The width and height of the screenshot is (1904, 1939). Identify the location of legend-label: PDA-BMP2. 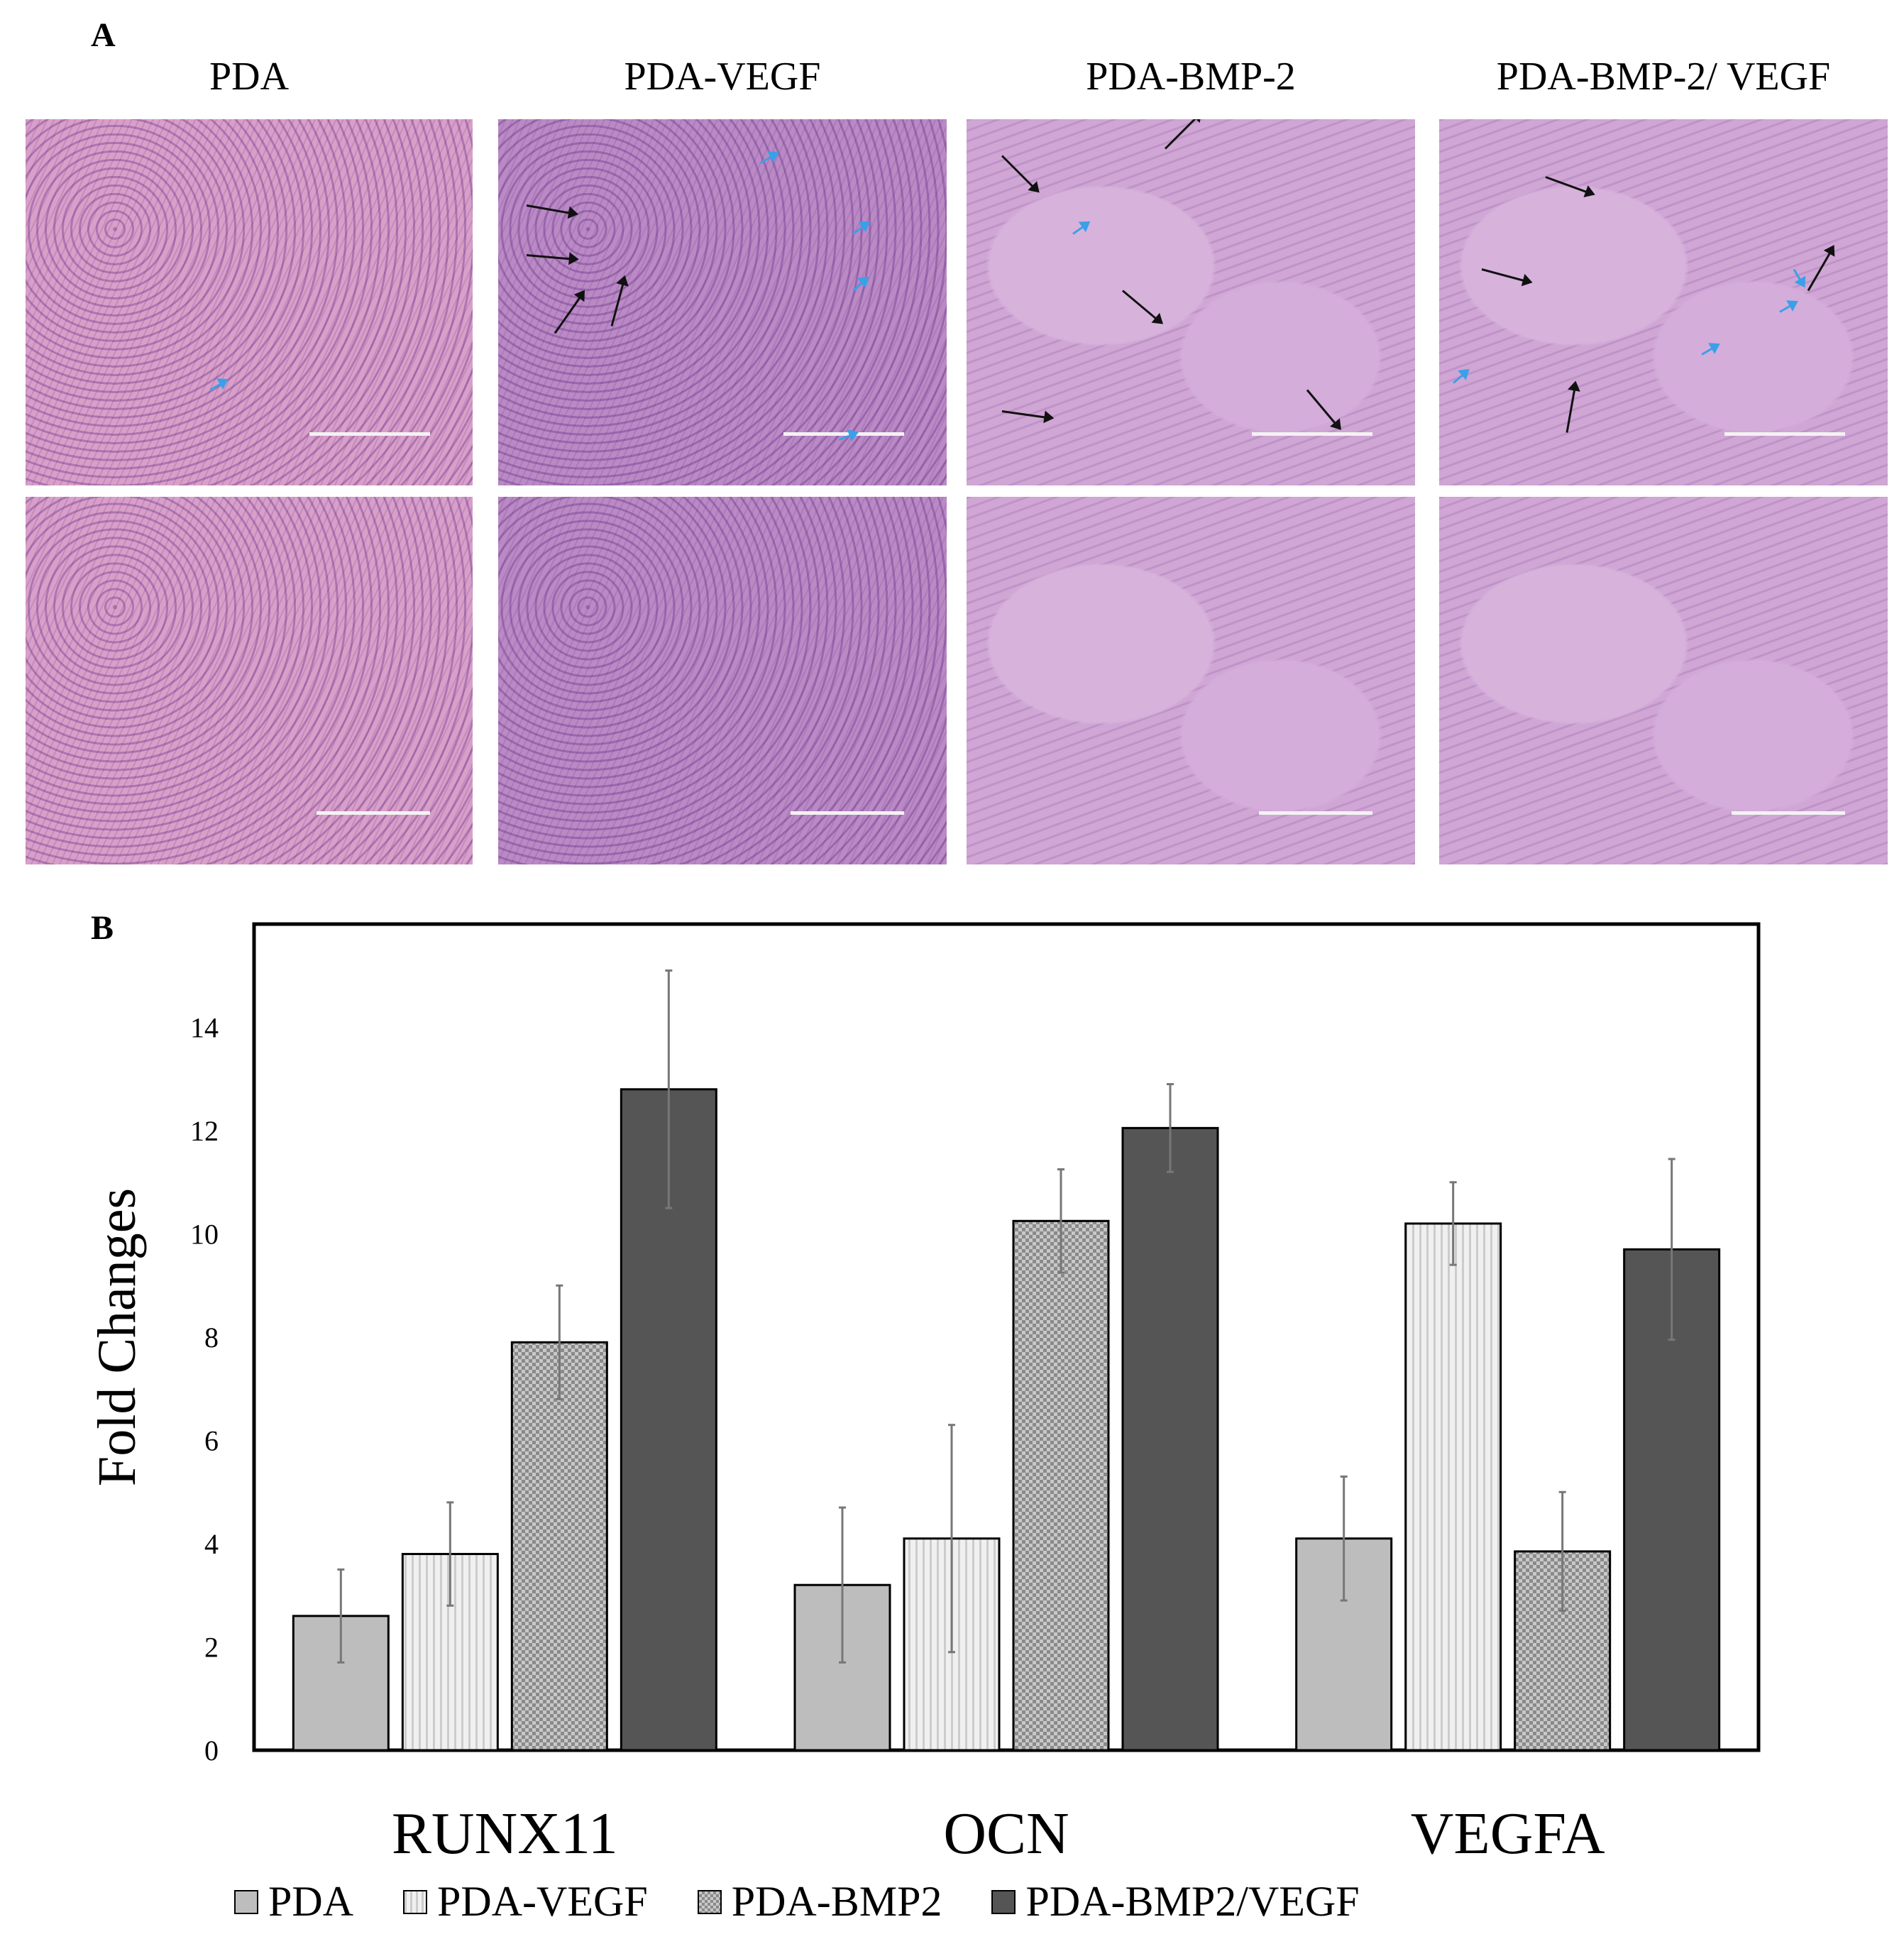
(837, 1901).